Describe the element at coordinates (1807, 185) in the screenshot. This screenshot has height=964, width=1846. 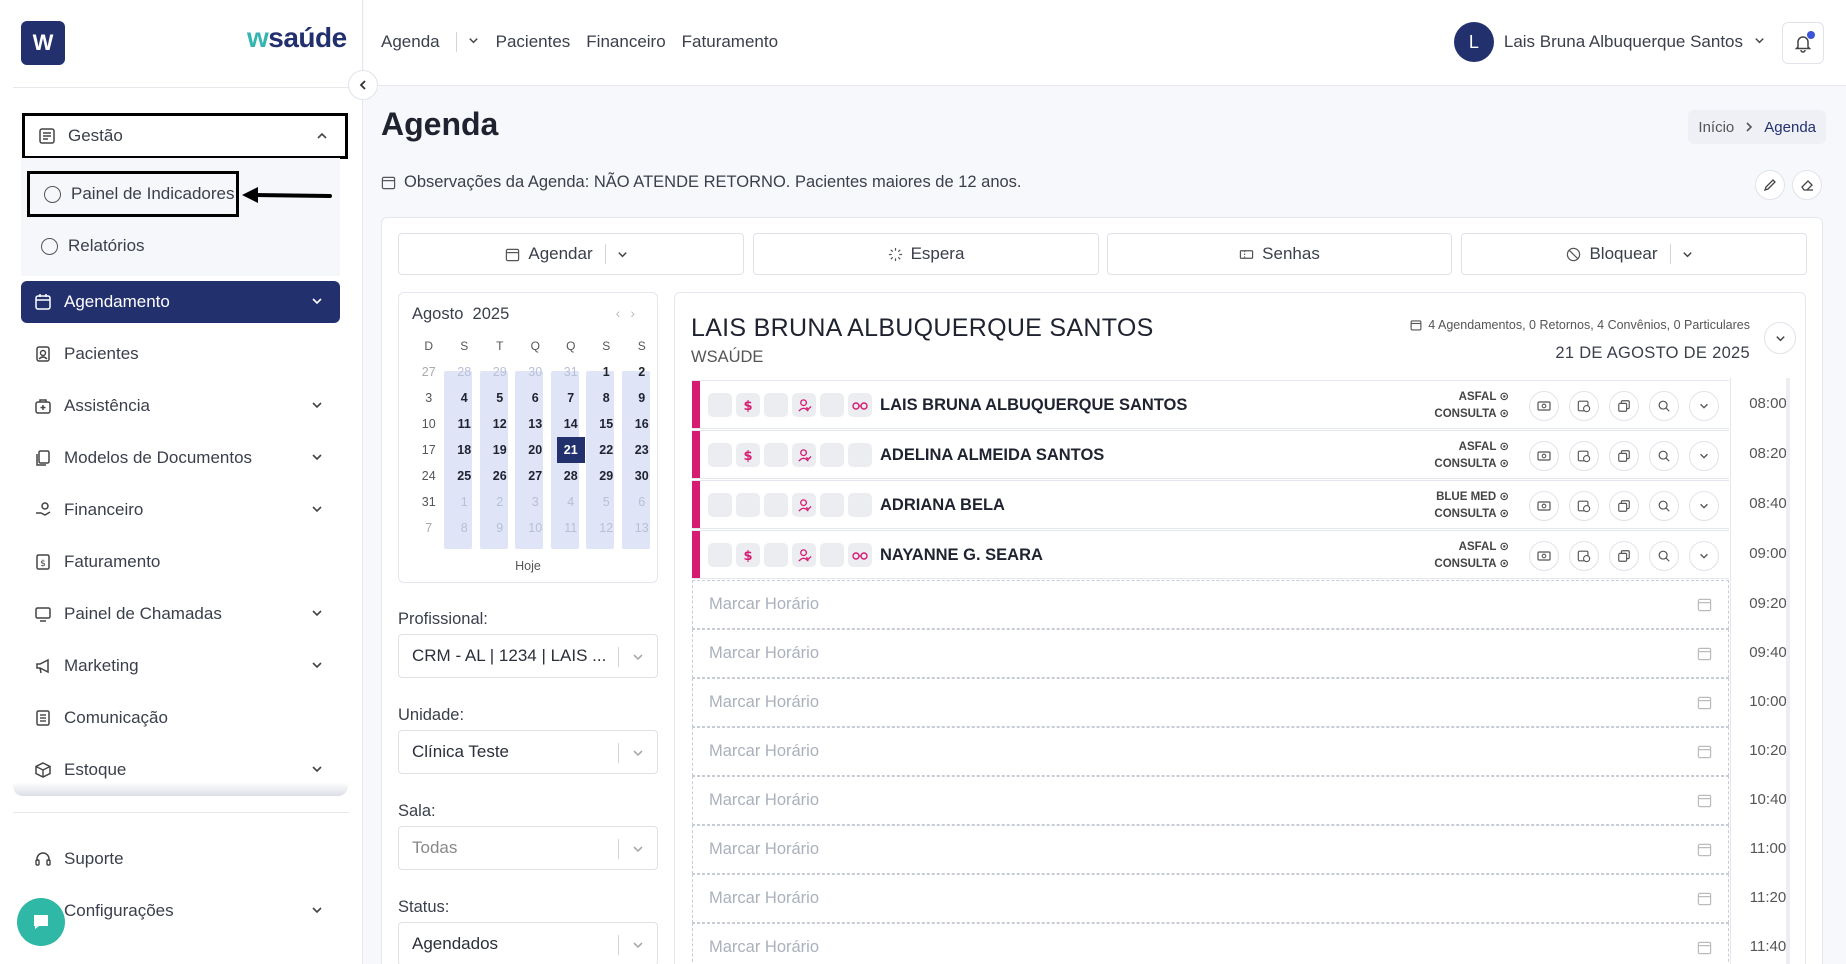
I see `clear-observation-button` at that location.